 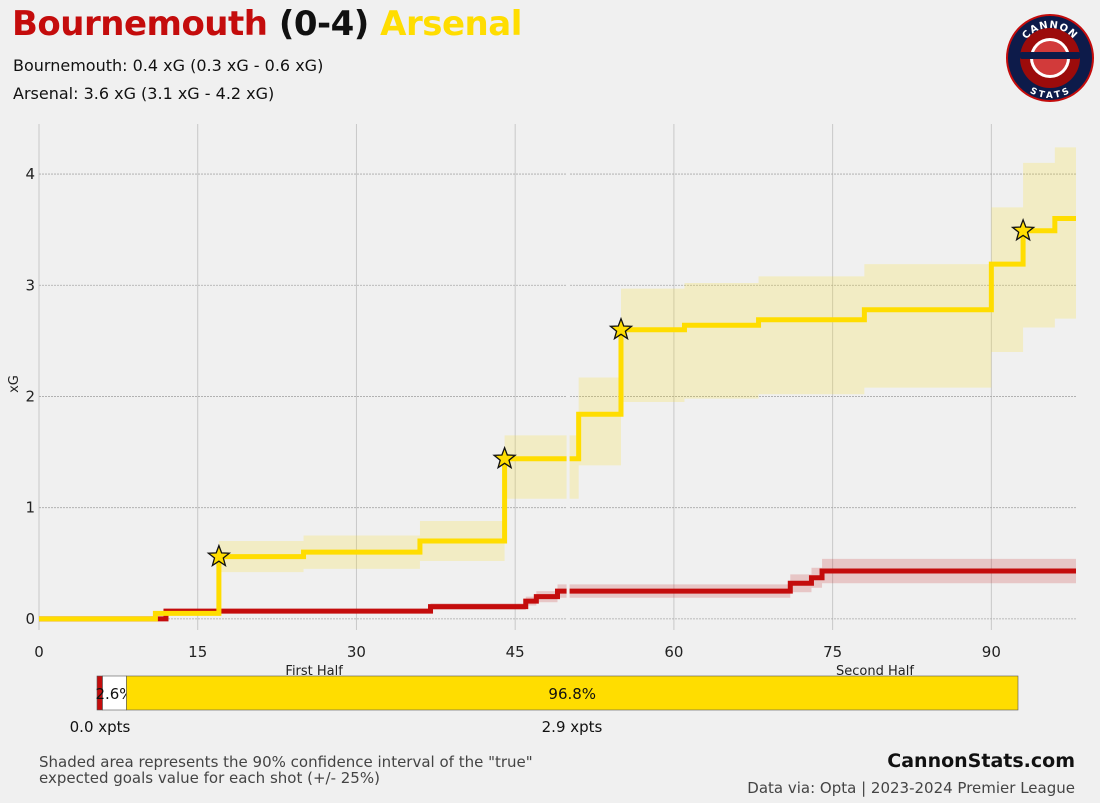 I want to click on y-tick-label: 3, so click(x=30, y=285).